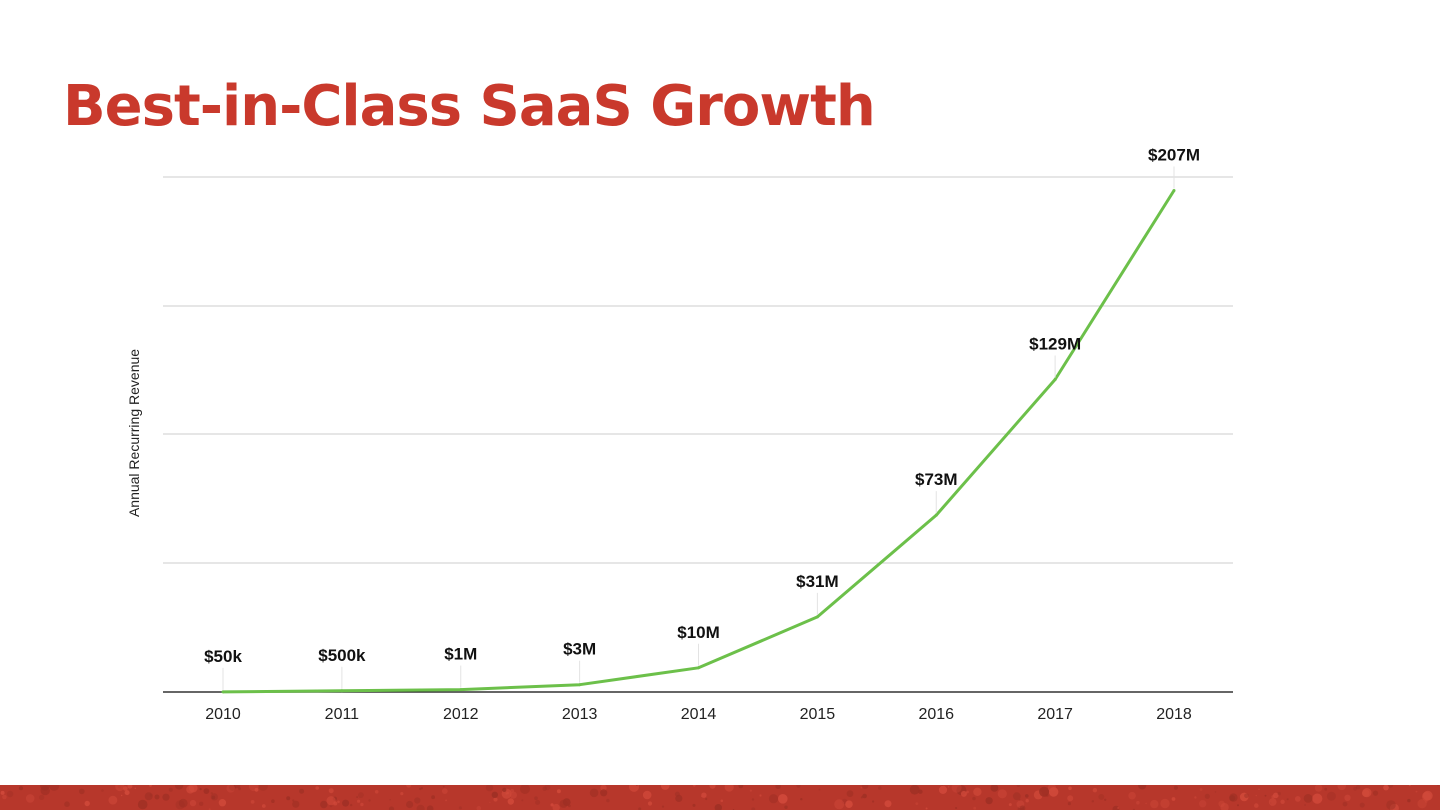 The width and height of the screenshot is (1440, 810). What do you see at coordinates (461, 714) in the screenshot?
I see `x-tick-label: 2012` at bounding box center [461, 714].